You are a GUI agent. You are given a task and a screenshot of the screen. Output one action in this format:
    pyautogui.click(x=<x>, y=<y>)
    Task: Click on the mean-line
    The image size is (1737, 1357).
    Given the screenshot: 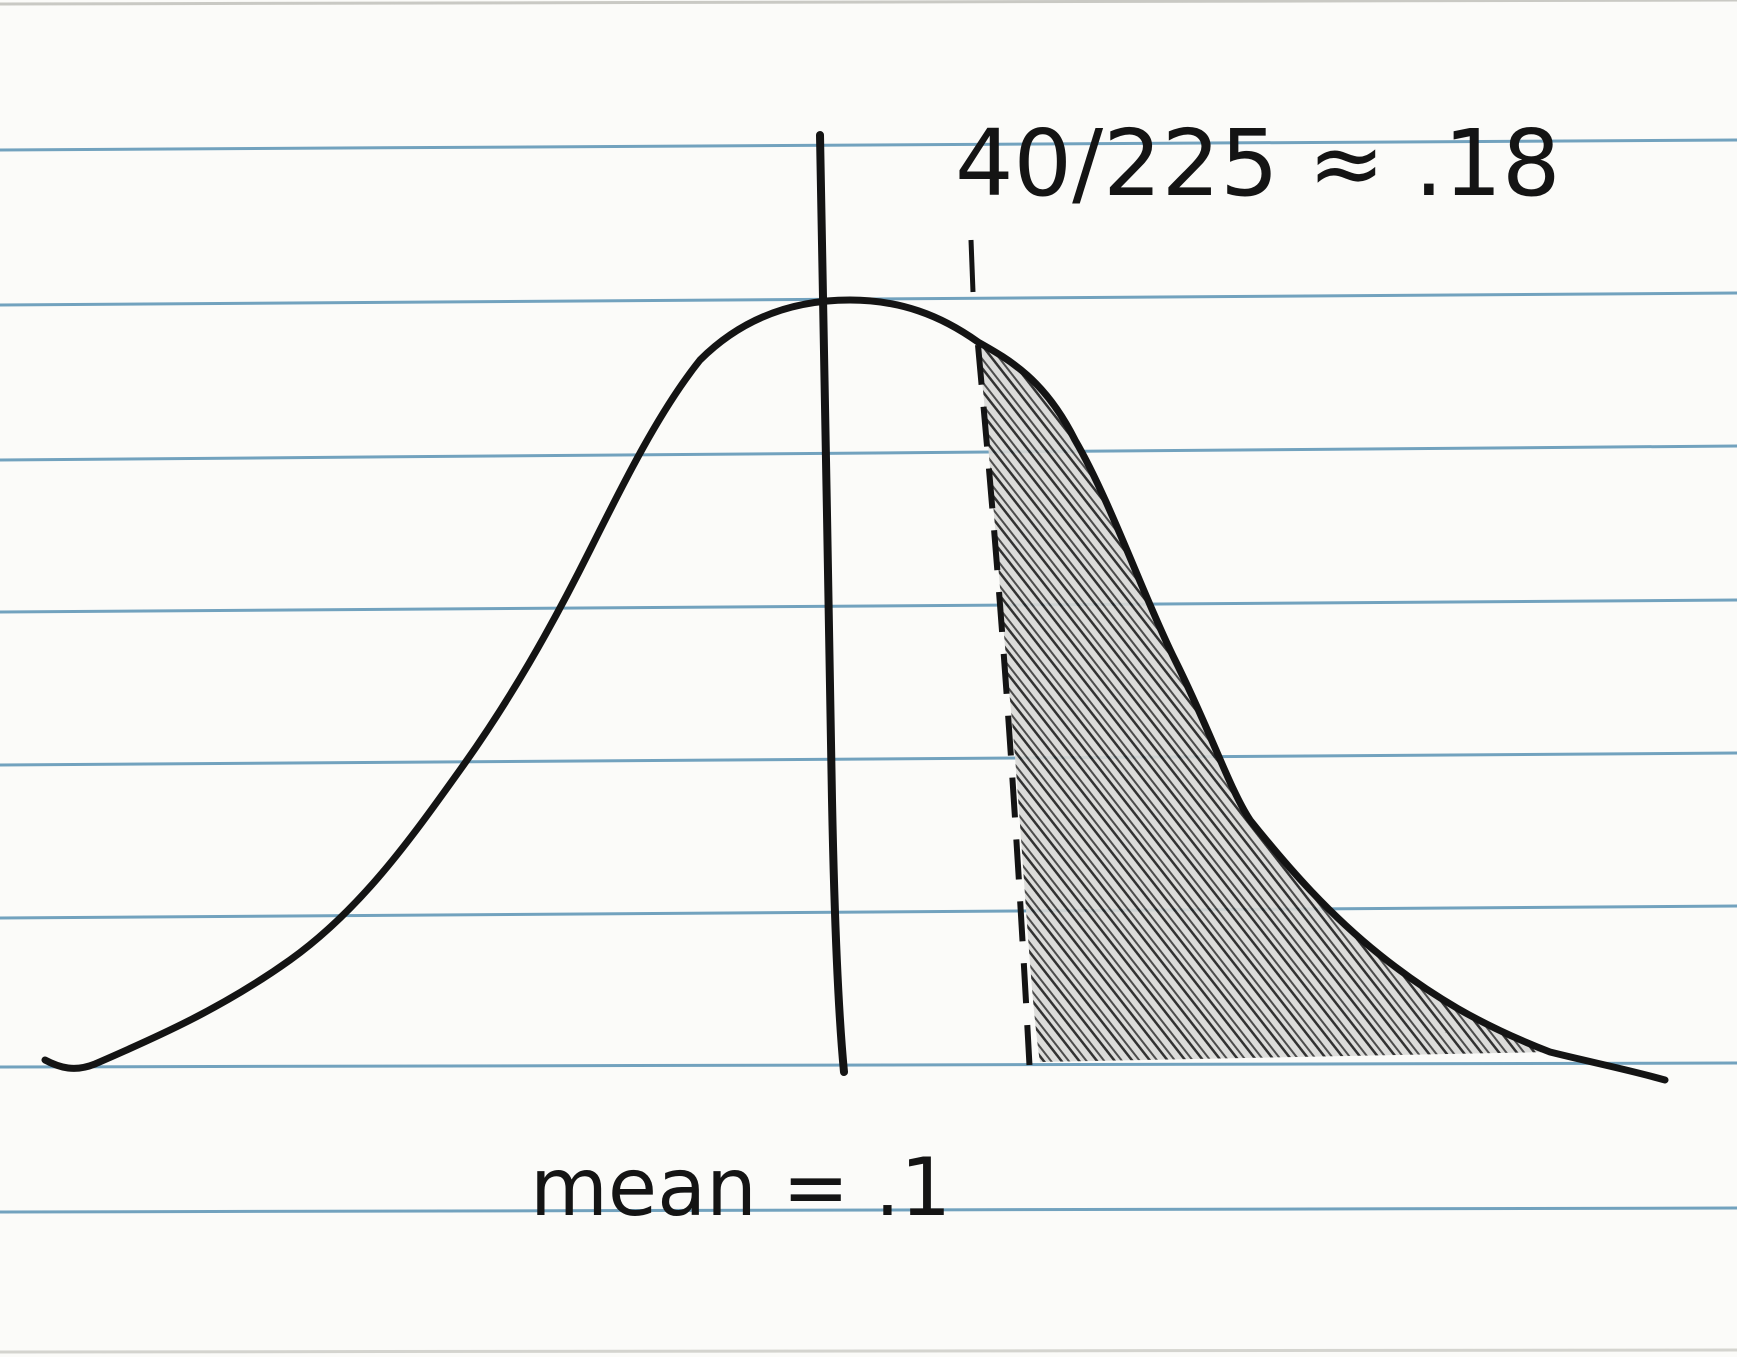 What is the action you would take?
    pyautogui.click(x=832, y=603)
    